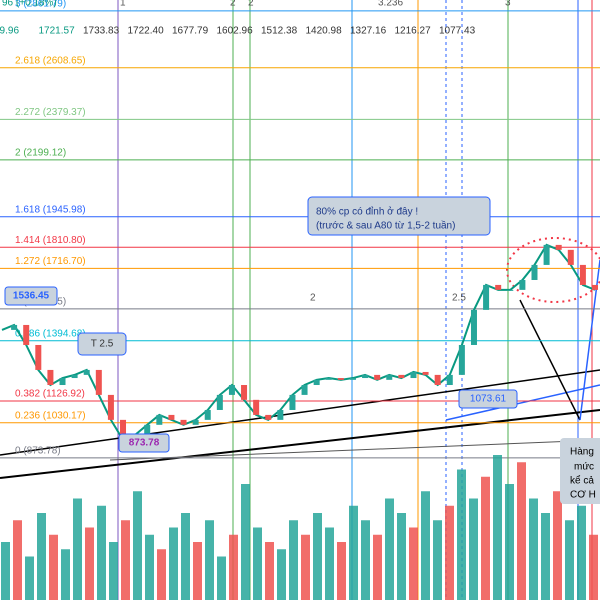  What do you see at coordinates (40, 4) in the screenshot?
I see `fib-label: 3 (2861.79)` at bounding box center [40, 4].